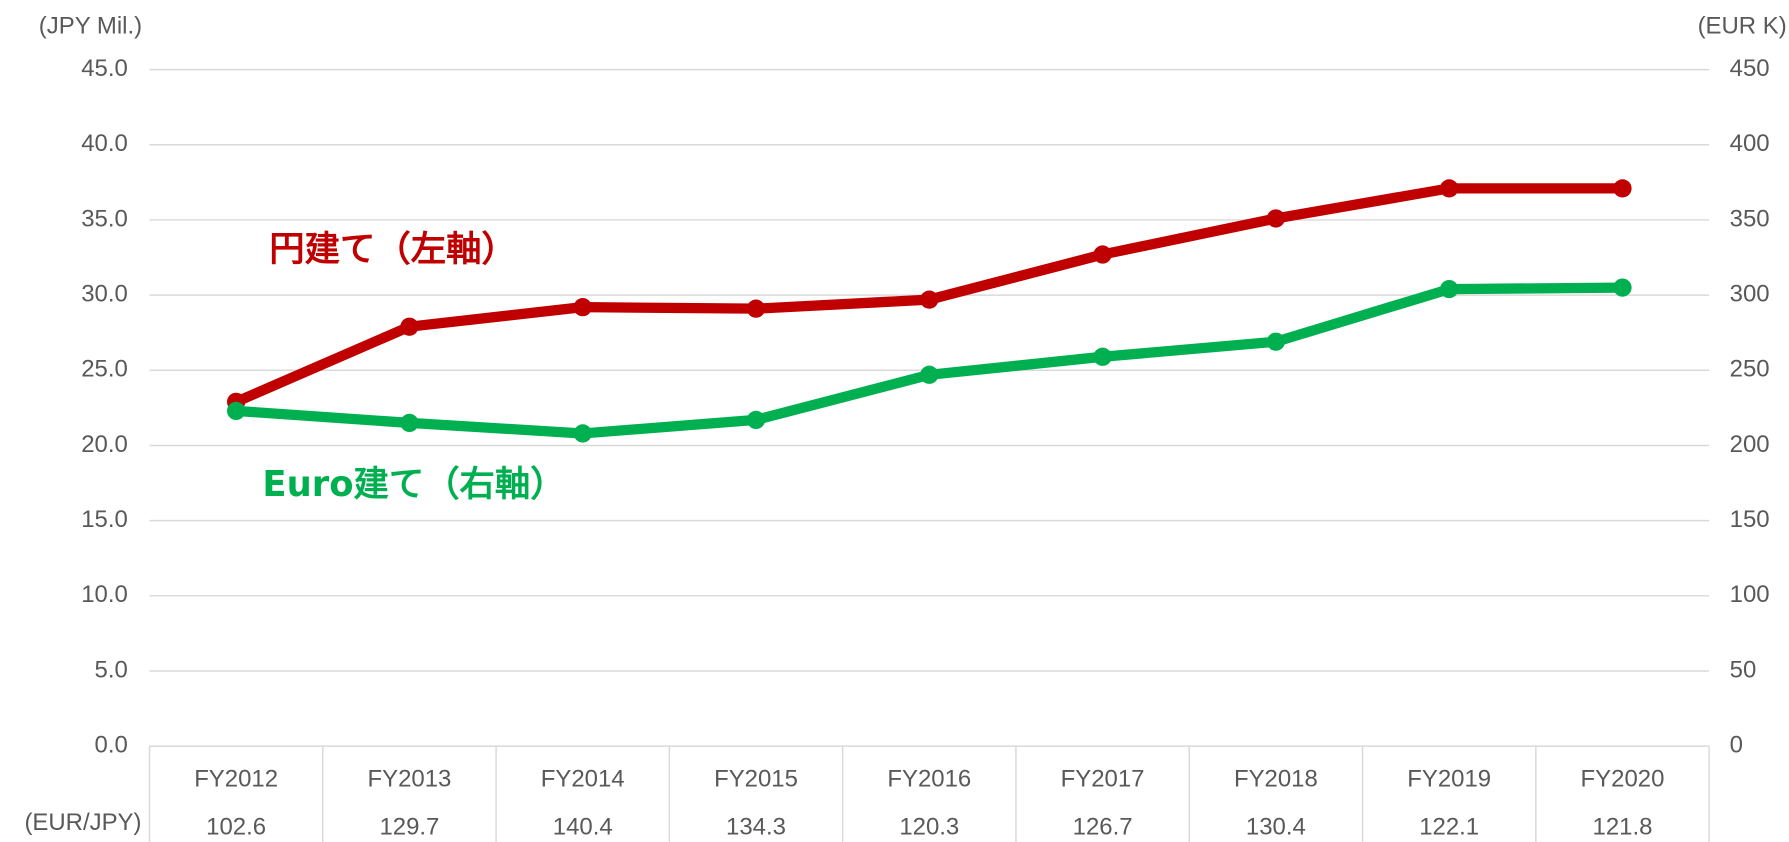 This screenshot has height=842, width=1789. What do you see at coordinates (929, 360) in the screenshot?
I see `line` at bounding box center [929, 360].